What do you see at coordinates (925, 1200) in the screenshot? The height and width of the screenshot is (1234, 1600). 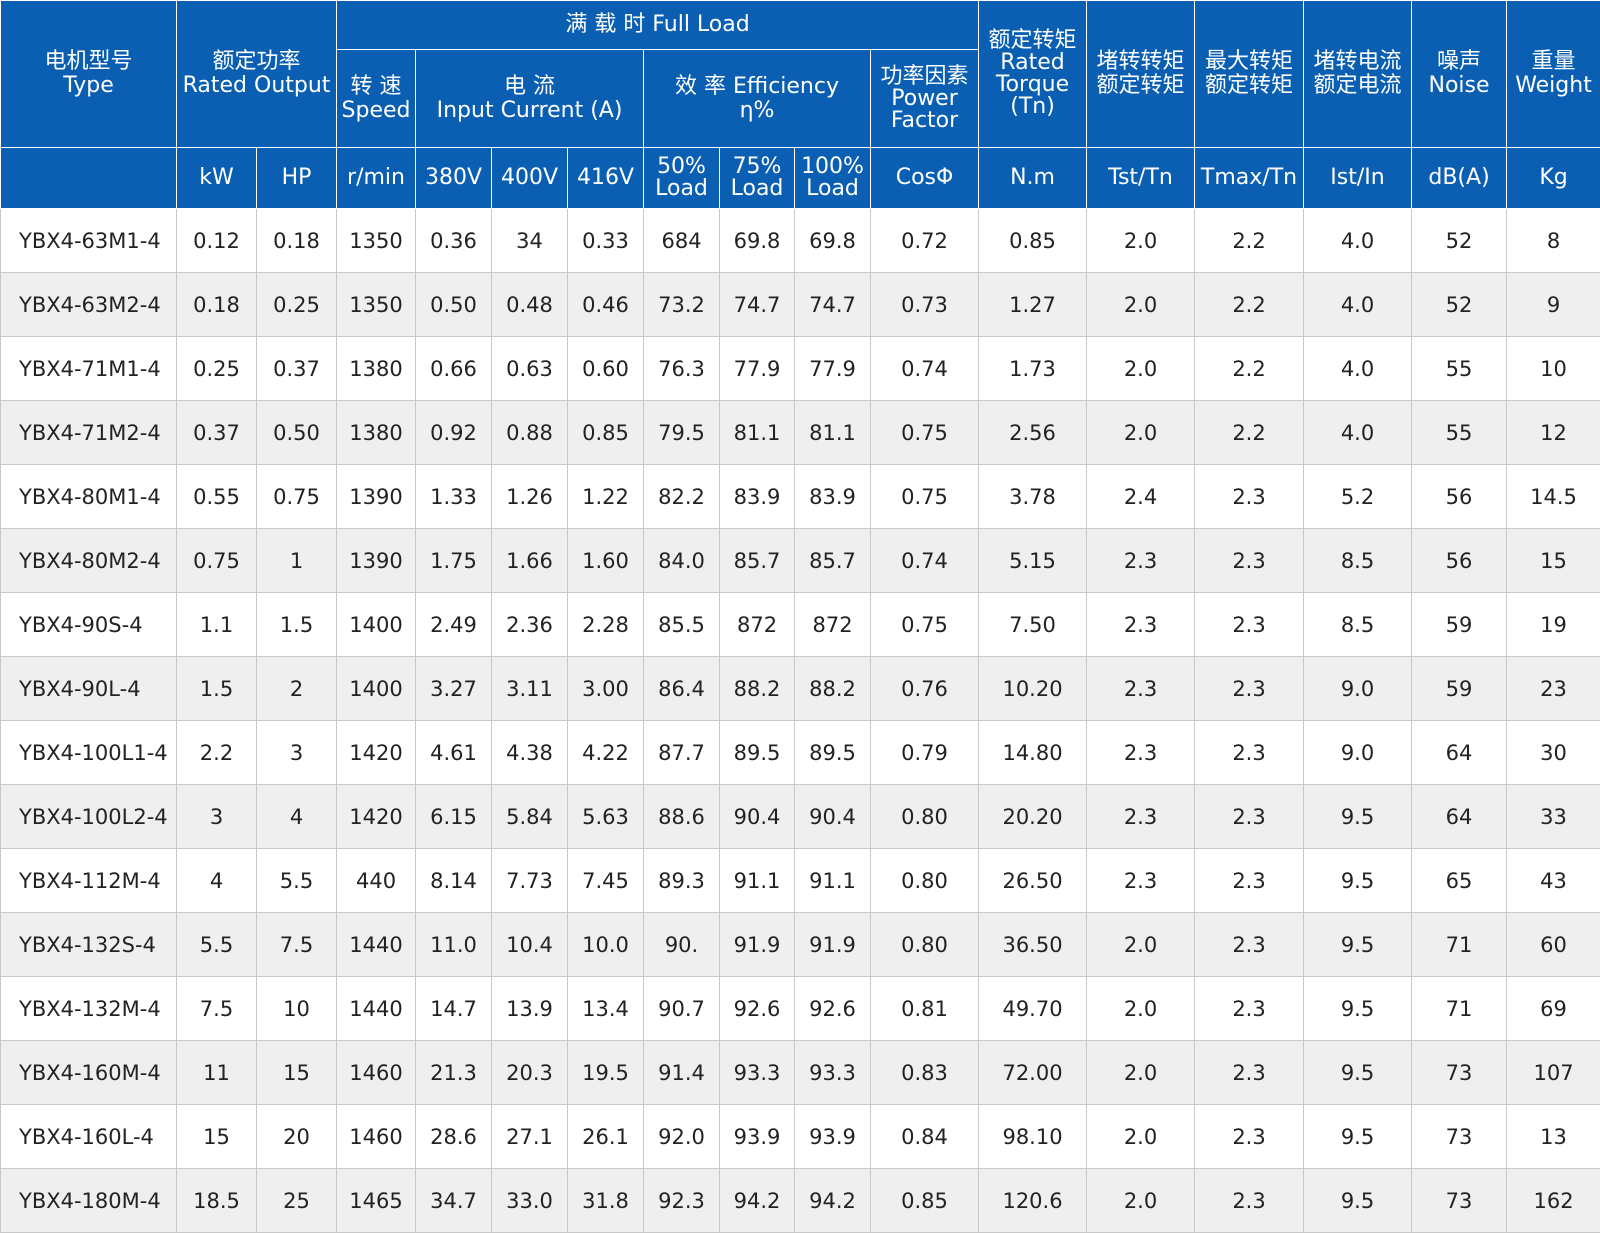 I see `power-factor-cell: 0.85` at bounding box center [925, 1200].